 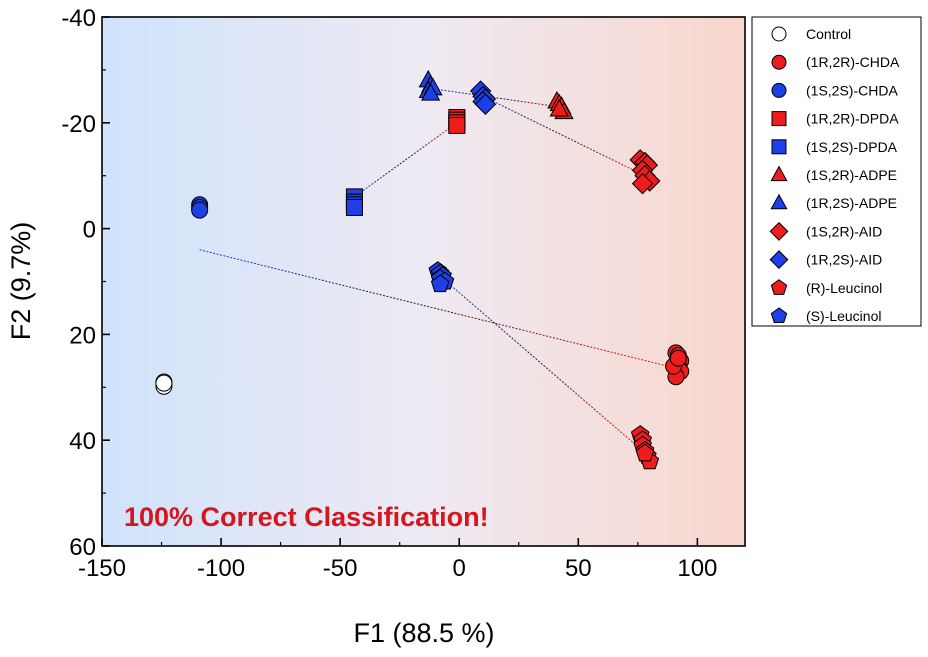 I want to click on classification-annotation: 100% Correct Classification!, so click(x=306, y=517).